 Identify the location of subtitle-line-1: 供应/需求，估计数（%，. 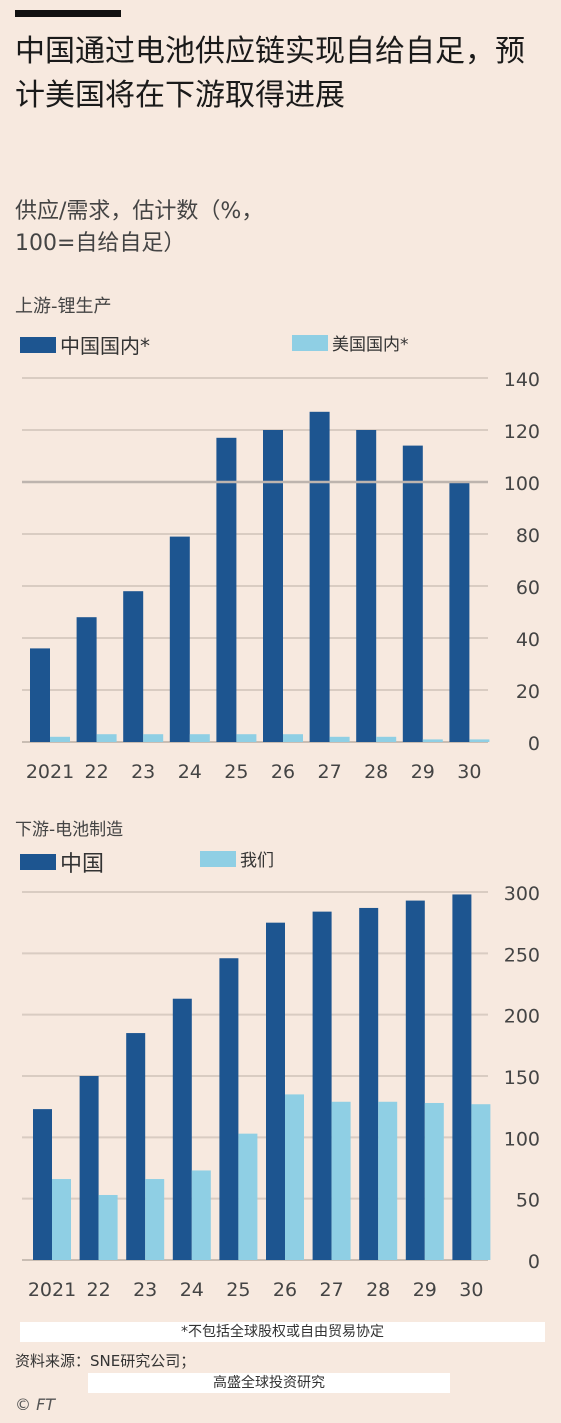
(139, 211).